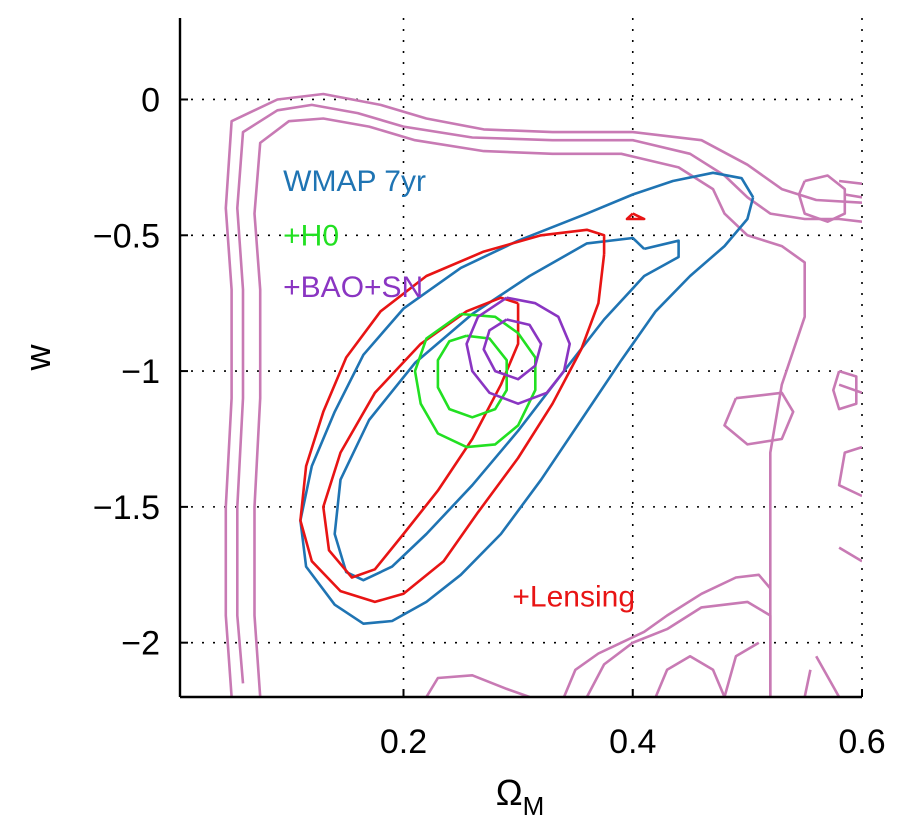 The image size is (915, 822). I want to click on x-axis-label-main: Ω, so click(509, 792).